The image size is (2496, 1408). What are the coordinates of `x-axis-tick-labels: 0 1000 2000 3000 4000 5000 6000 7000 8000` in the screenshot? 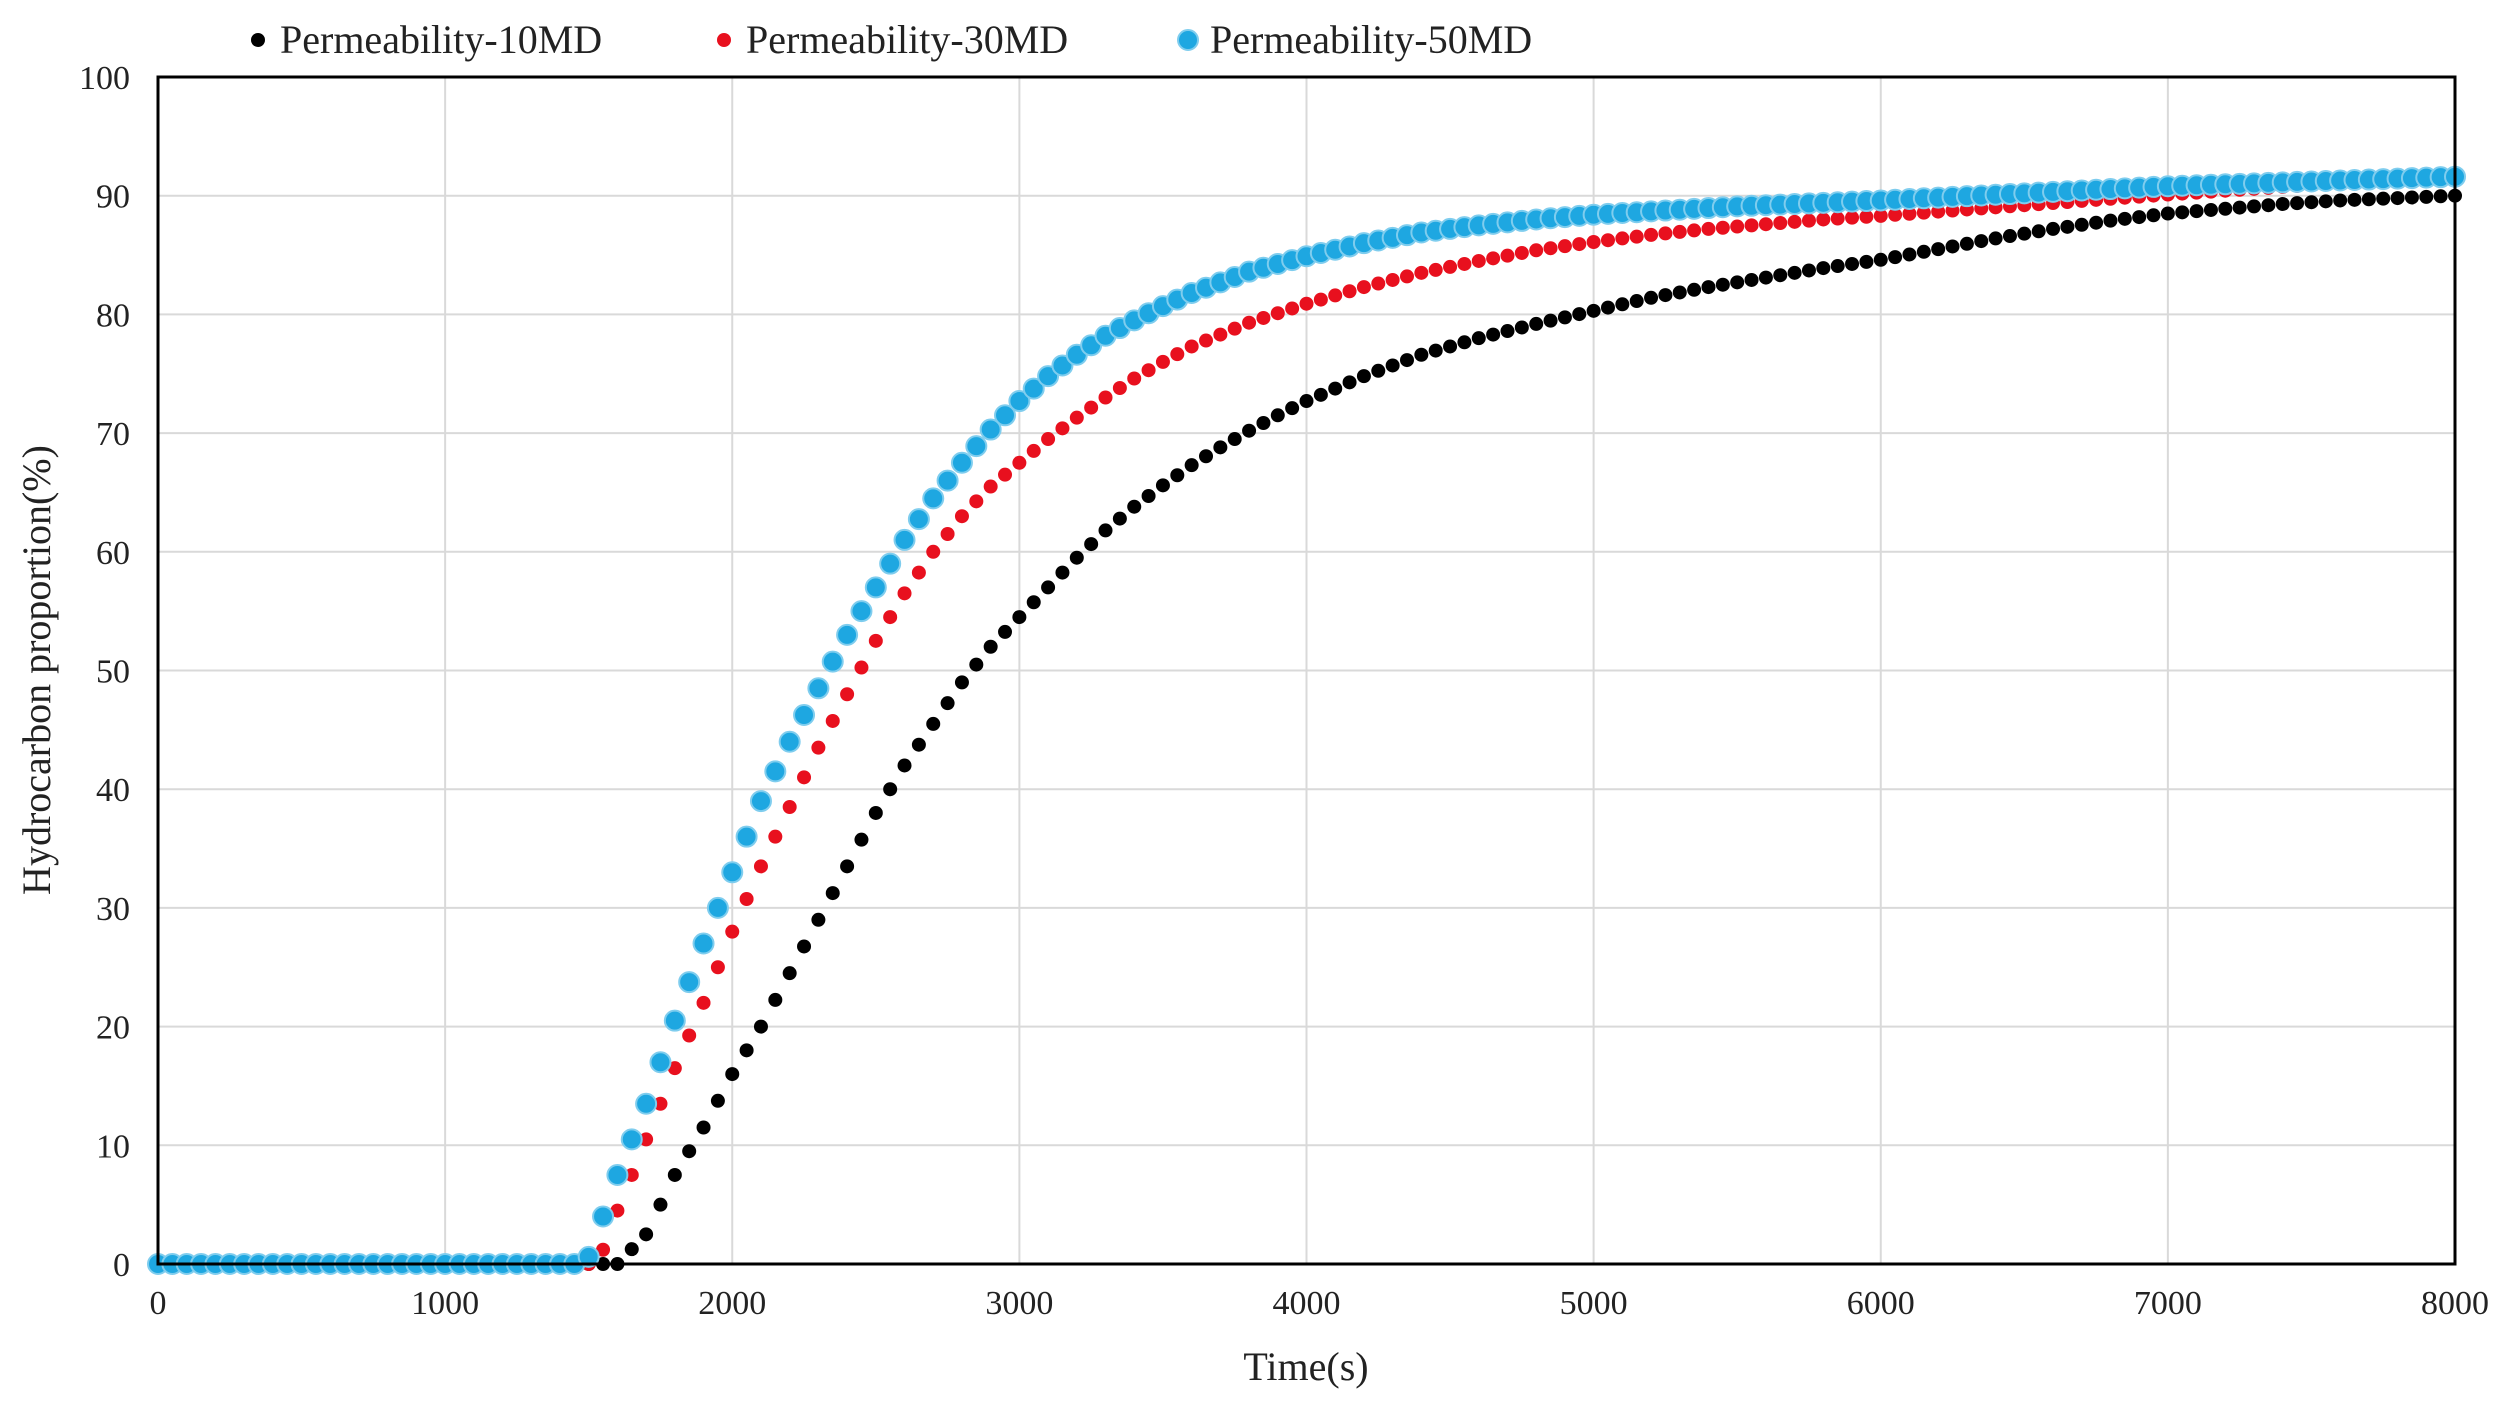 It's located at (1320, 1303).